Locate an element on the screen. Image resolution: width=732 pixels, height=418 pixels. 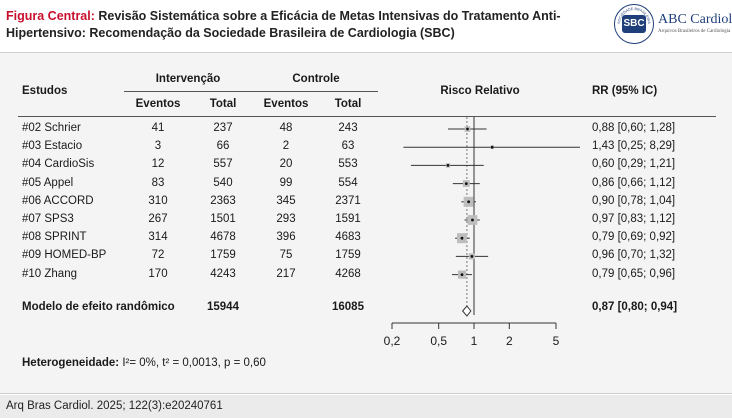
ctl-total: 1759 is located at coordinates (348, 255).